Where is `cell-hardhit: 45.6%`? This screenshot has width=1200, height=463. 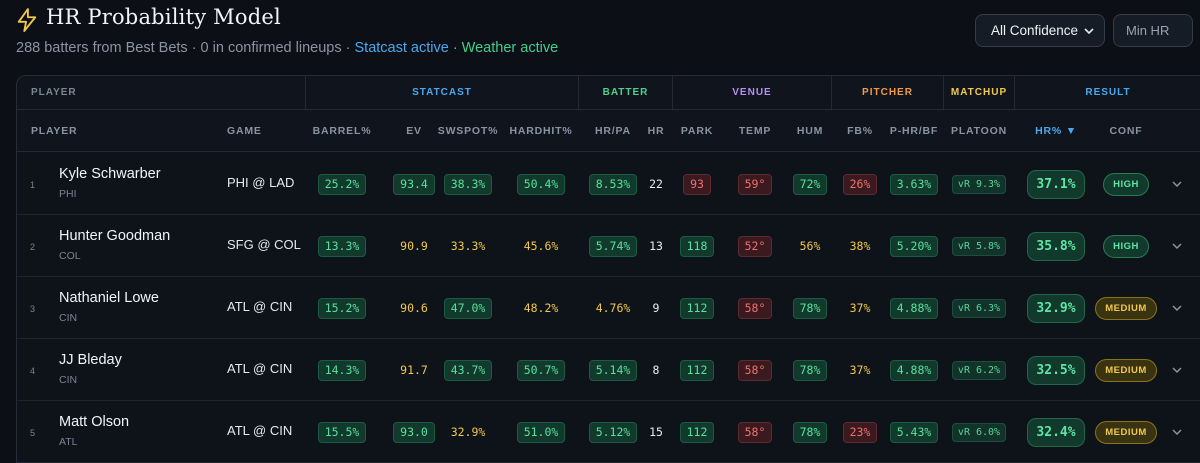 cell-hardhit: 45.6% is located at coordinates (541, 246).